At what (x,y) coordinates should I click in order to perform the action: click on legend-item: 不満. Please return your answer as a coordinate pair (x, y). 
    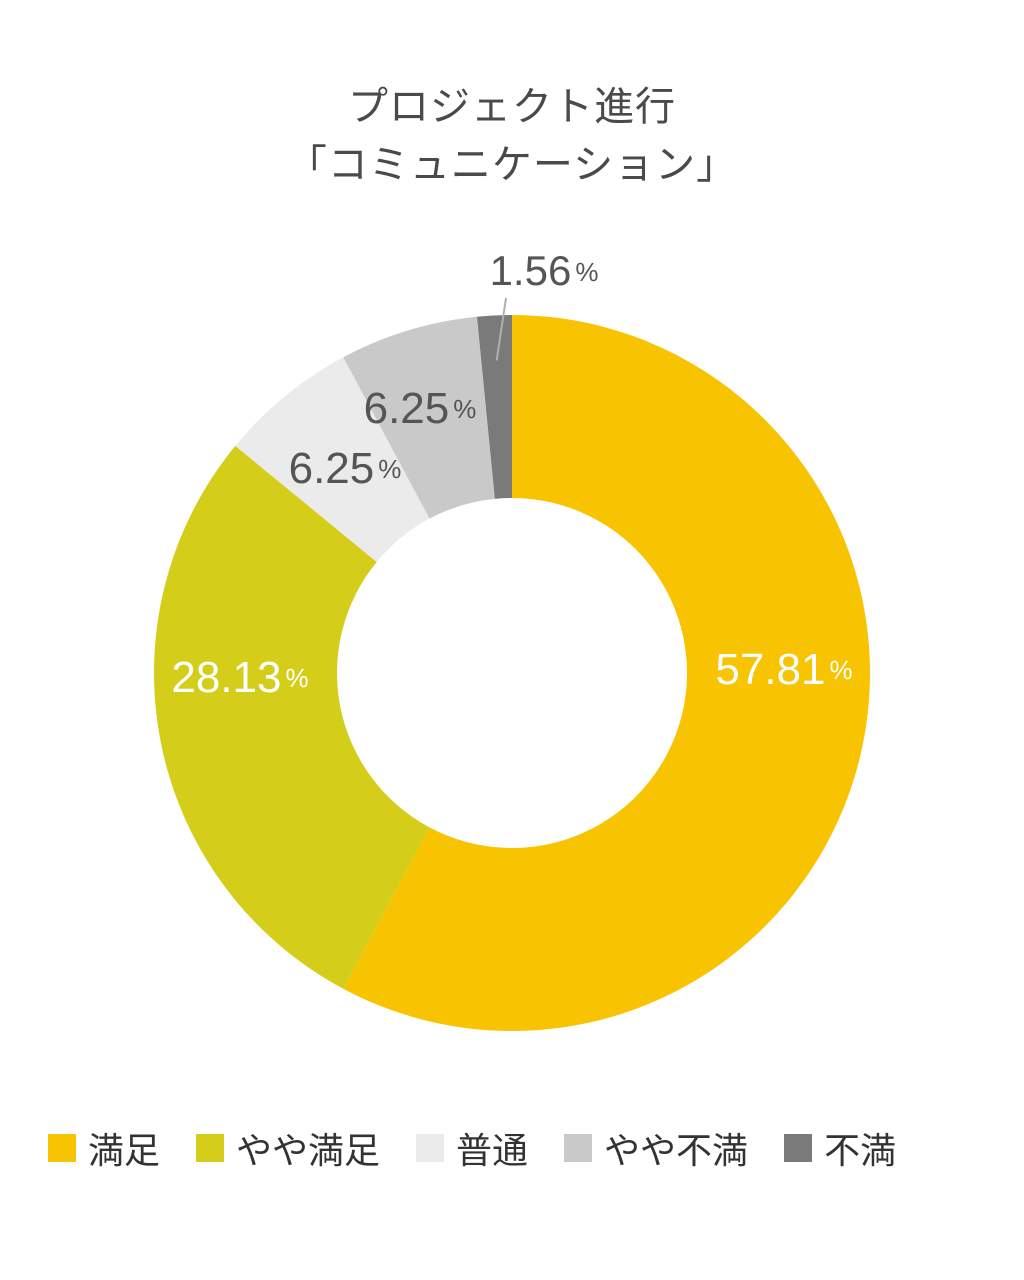
    Looking at the image, I should click on (840, 1148).